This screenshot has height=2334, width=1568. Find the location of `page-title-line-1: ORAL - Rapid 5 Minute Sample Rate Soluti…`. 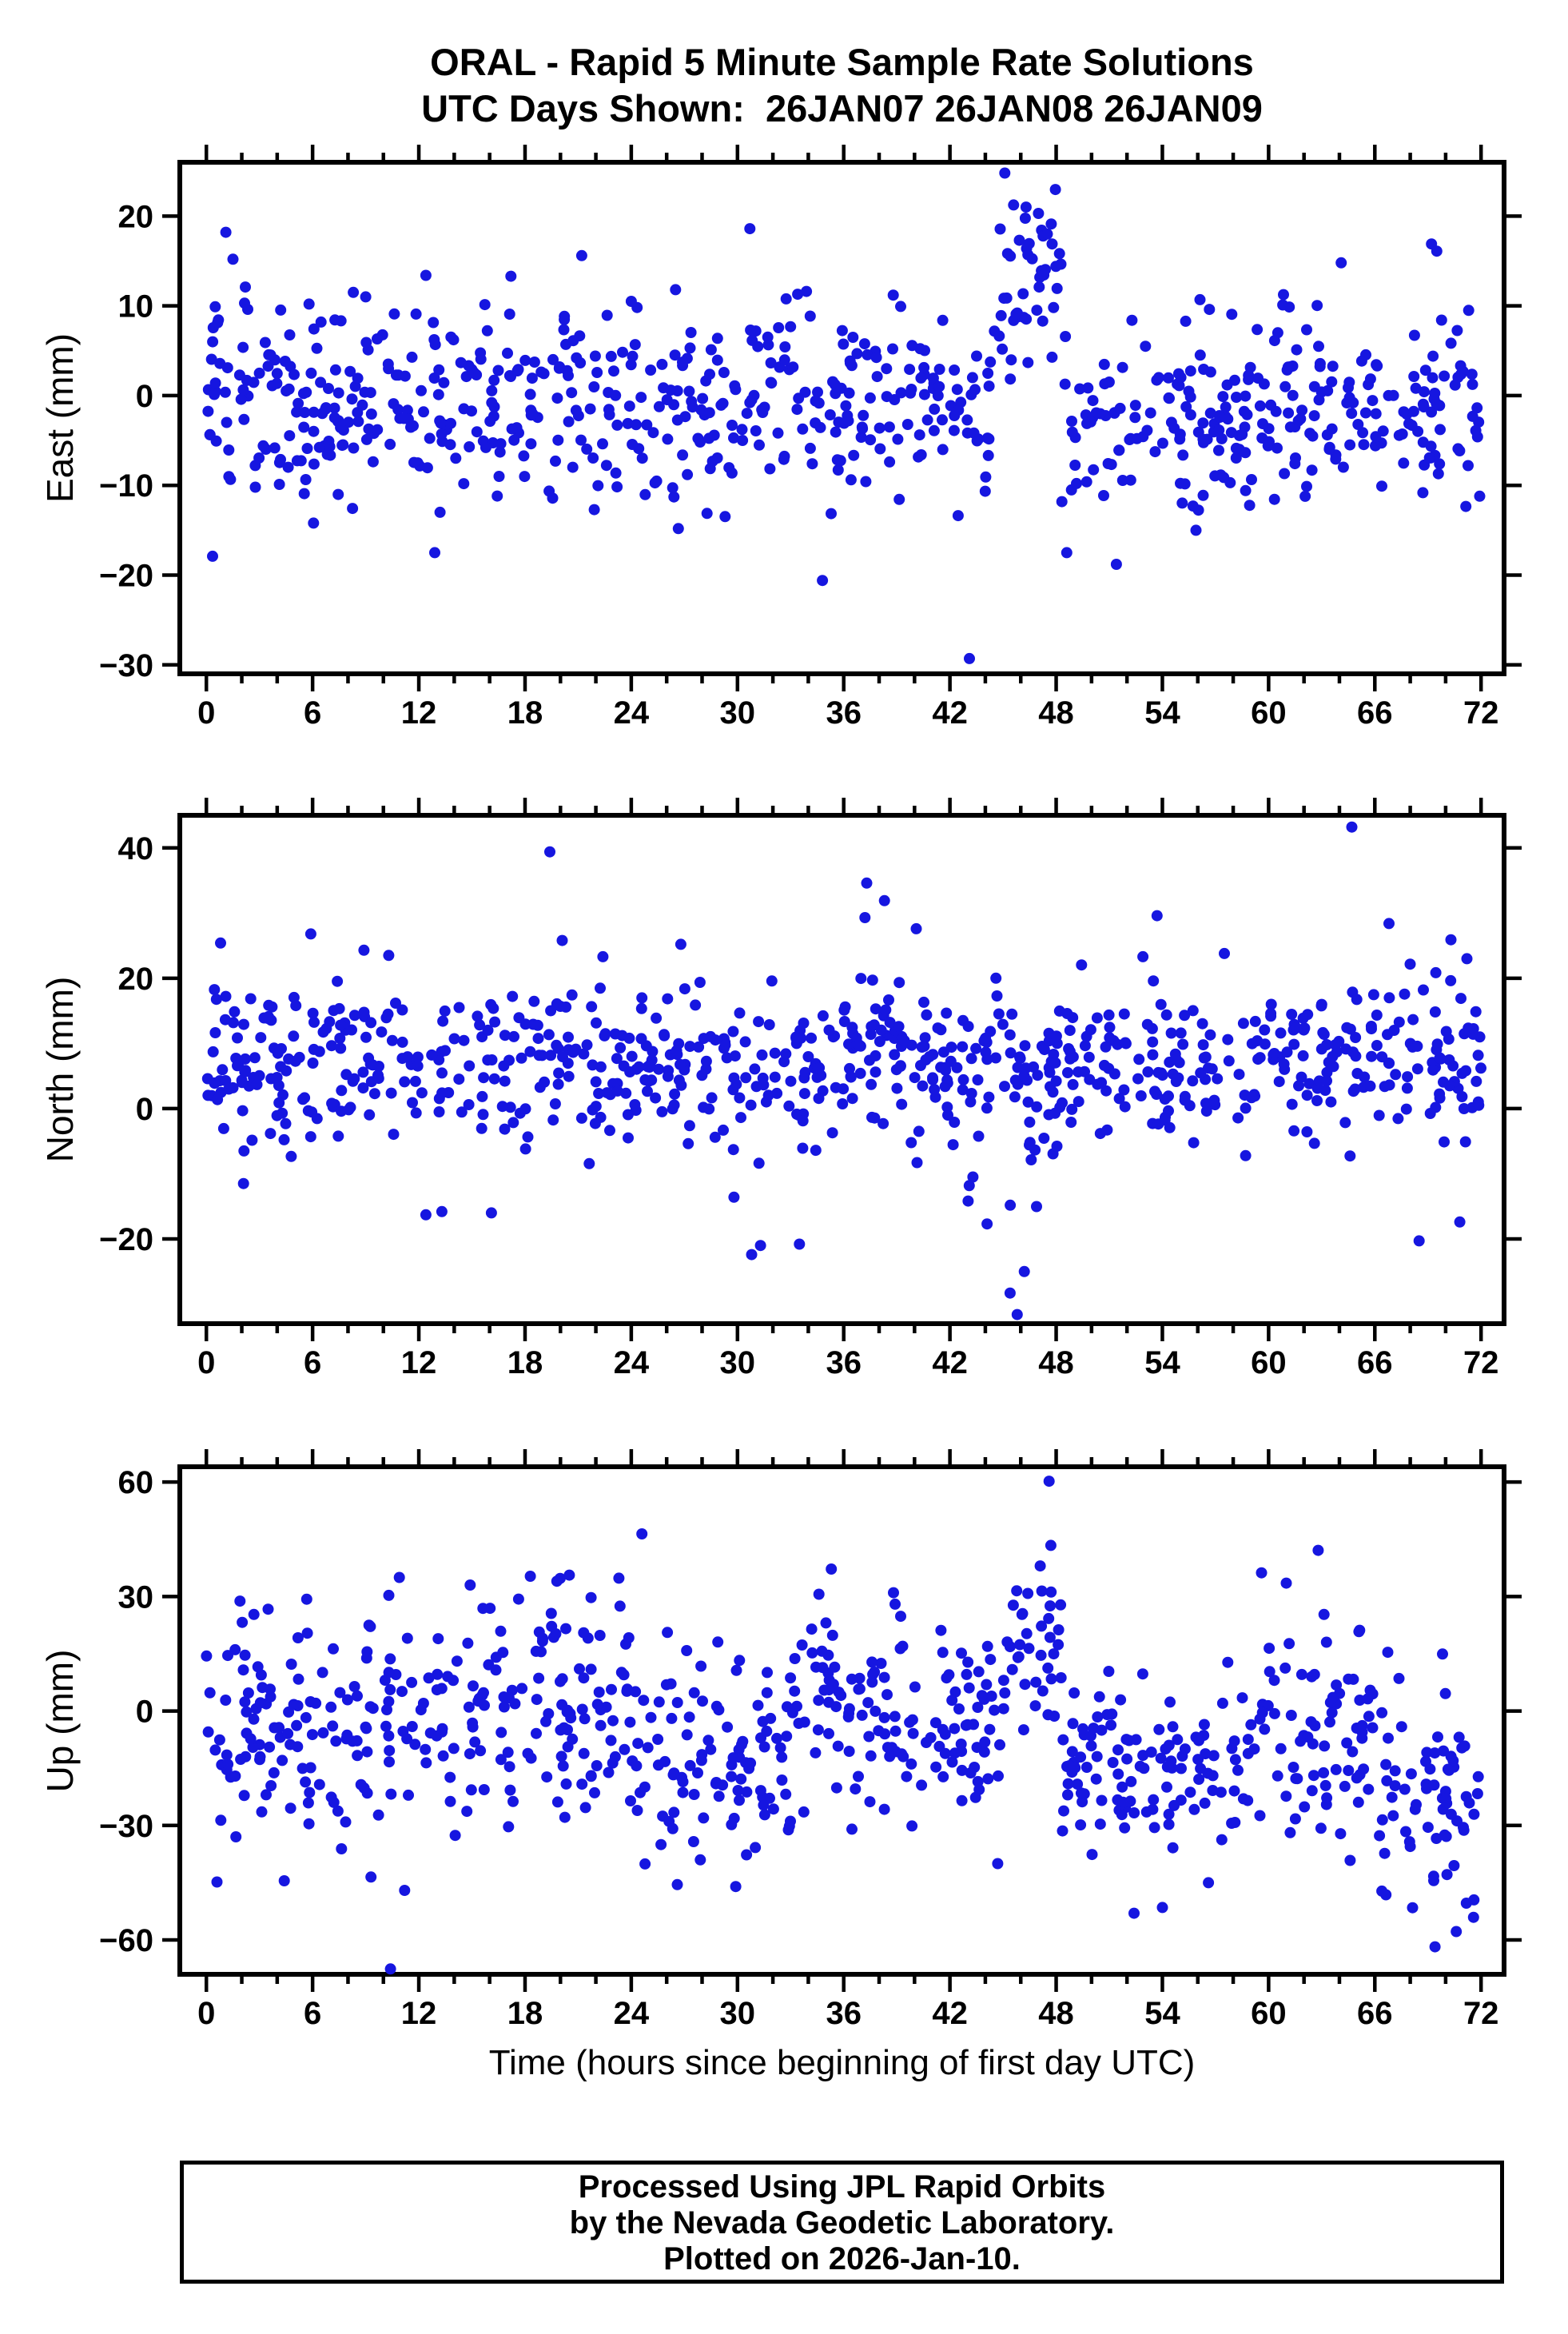

page-title-line-1: ORAL - Rapid 5 Minute Sample Rate Soluti… is located at coordinates (842, 62).